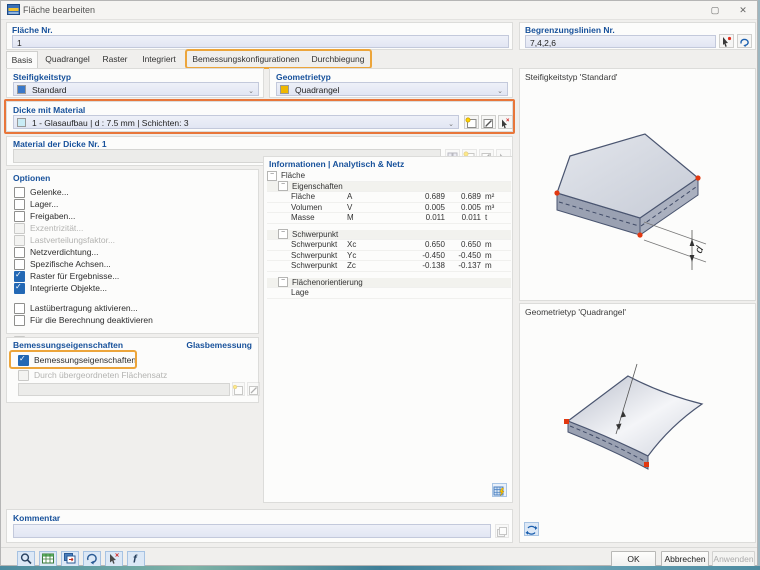  What do you see at coordinates (379, 10) in the screenshot?
I see `titlebar: Fläche bearbeiten ▢ ✕` at bounding box center [379, 10].